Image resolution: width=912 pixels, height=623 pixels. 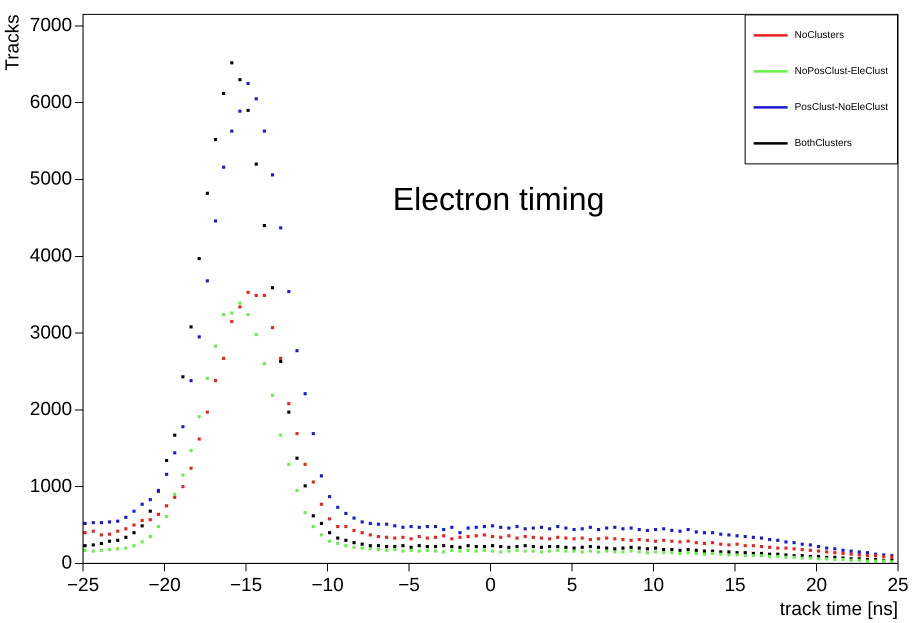 I want to click on legend-label: BothClusters, so click(x=823, y=144).